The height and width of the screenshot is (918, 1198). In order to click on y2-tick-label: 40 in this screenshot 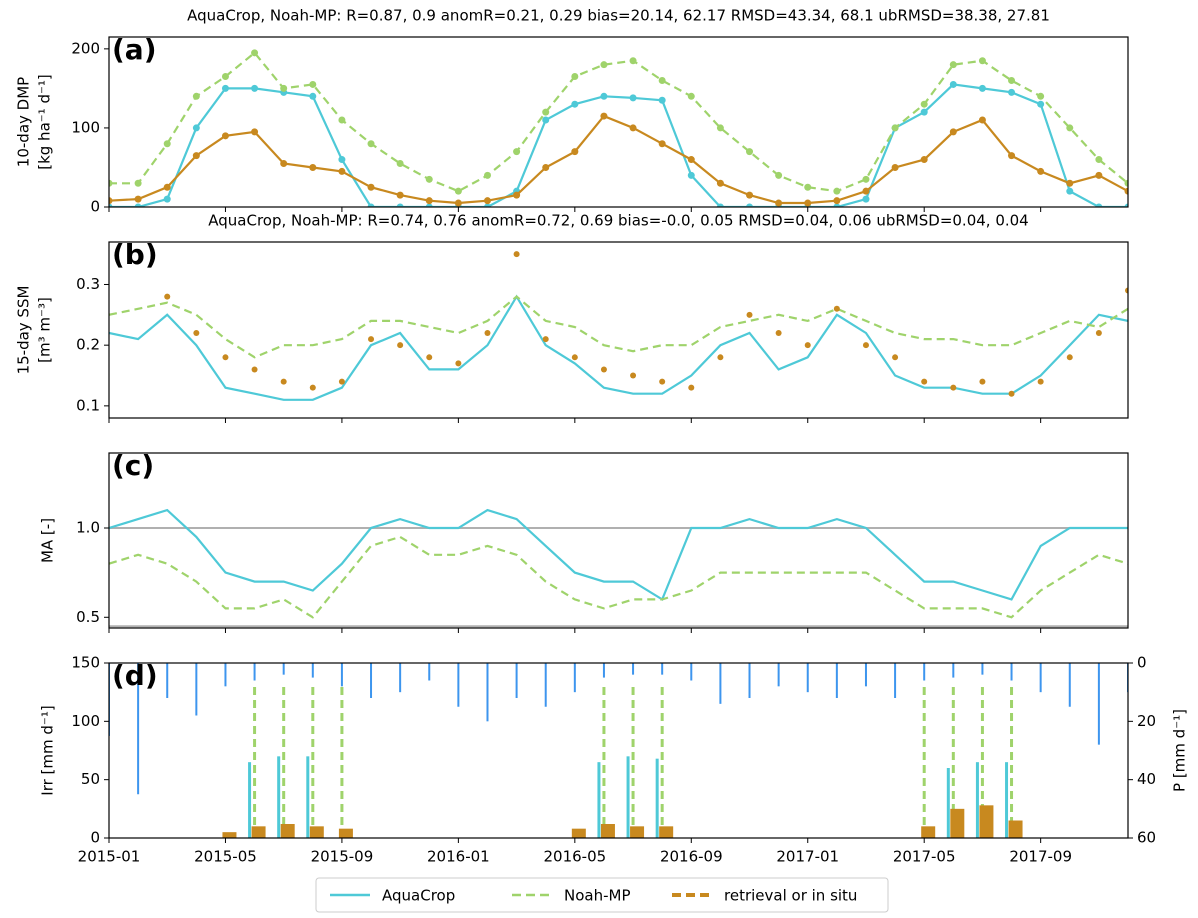, I will do `click(1146, 779)`.